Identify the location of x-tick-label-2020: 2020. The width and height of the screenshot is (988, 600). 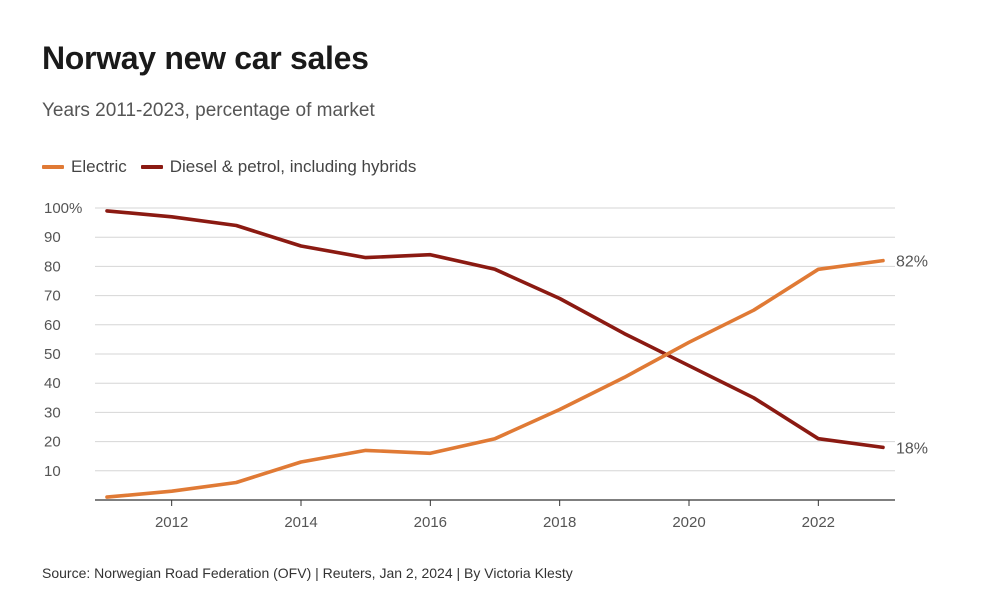
(688, 522).